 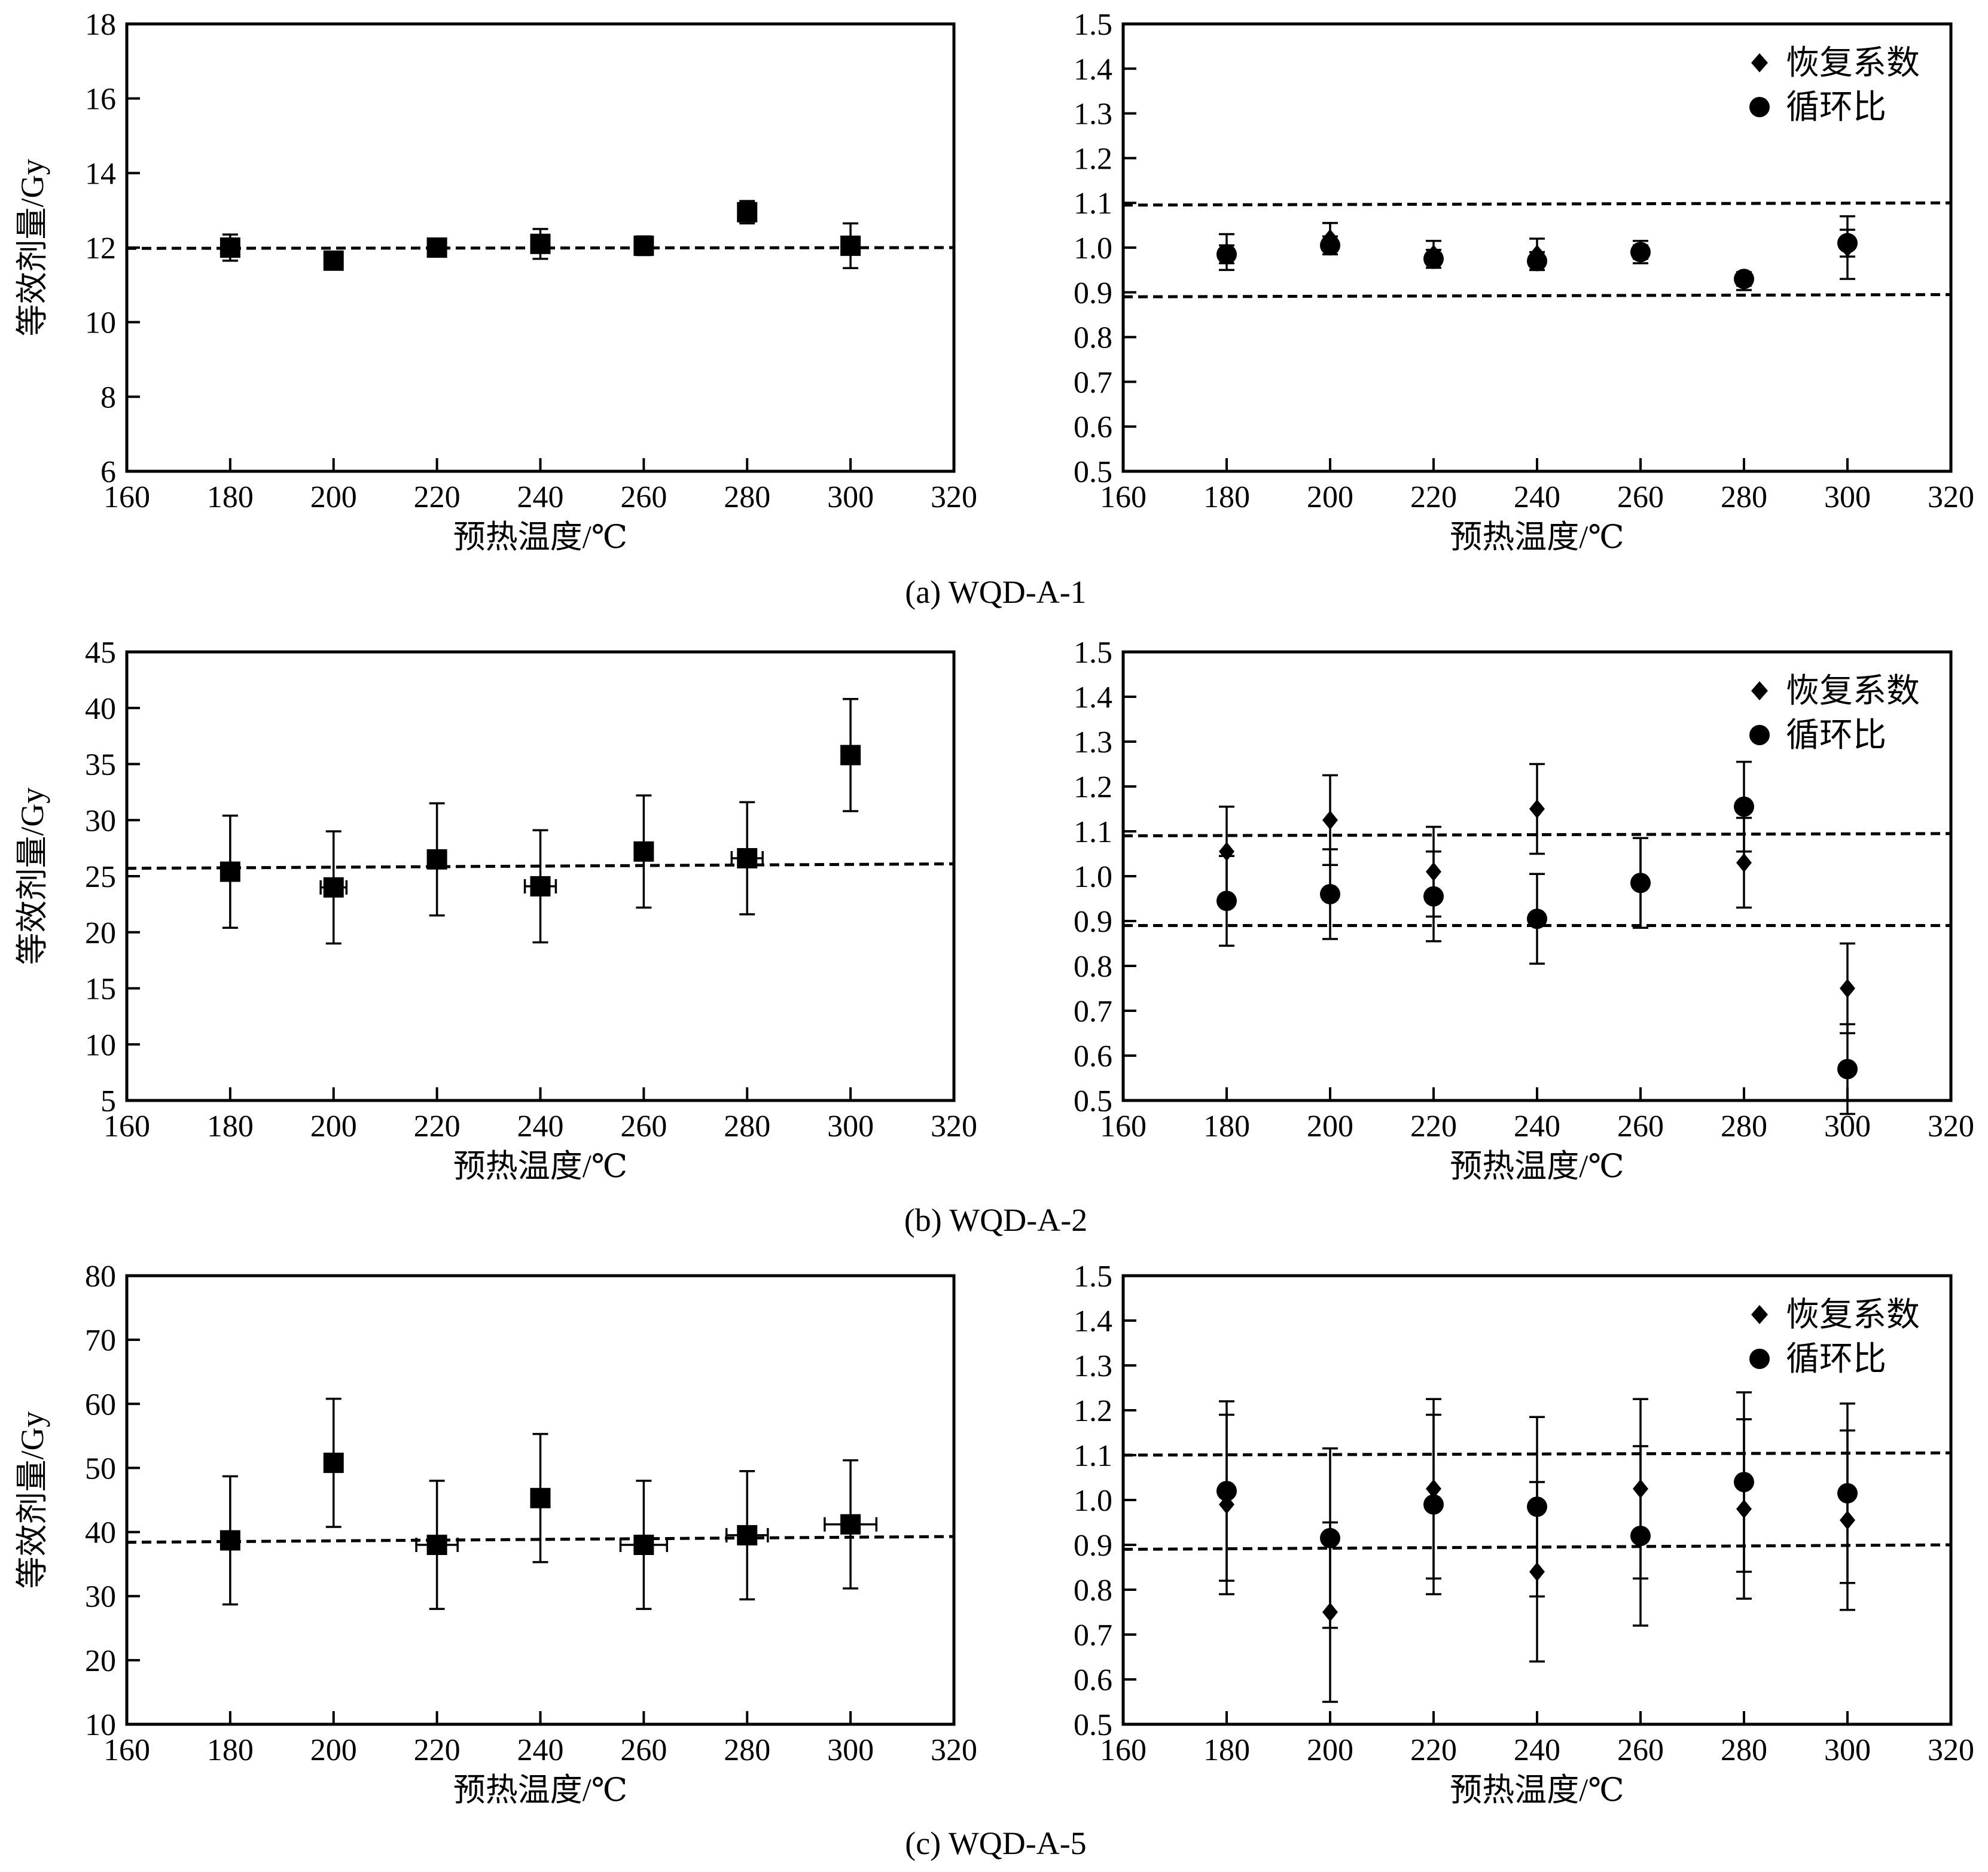 I want to click on legend-label: 恢复系数, so click(x=1853, y=692).